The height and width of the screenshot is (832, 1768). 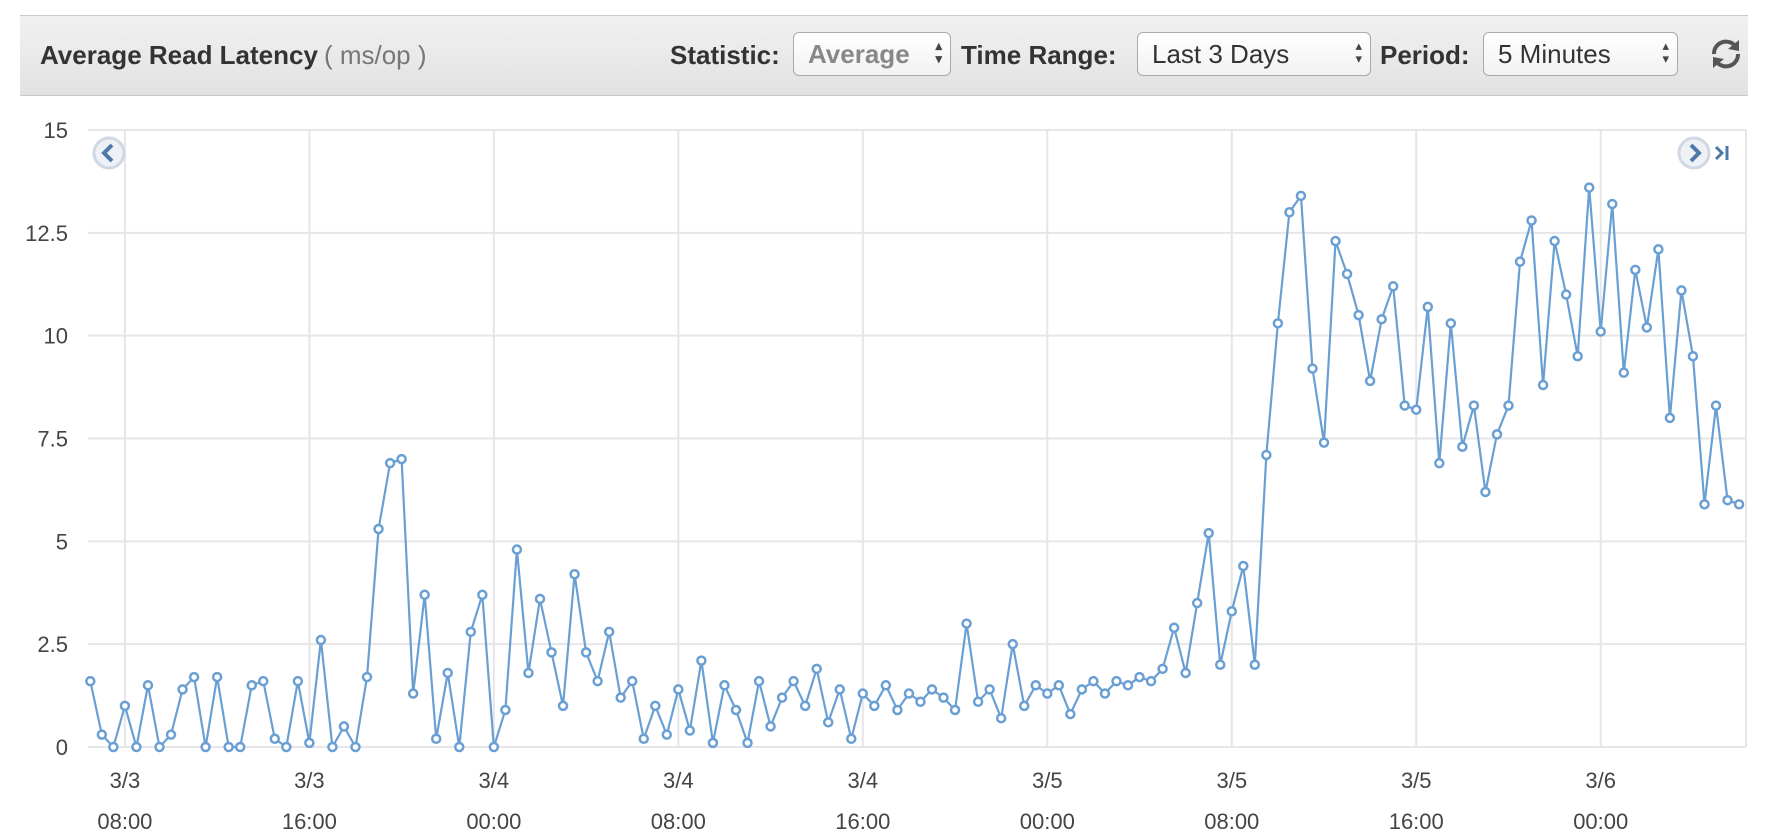 What do you see at coordinates (910, 153) in the screenshot?
I see `navigation` at bounding box center [910, 153].